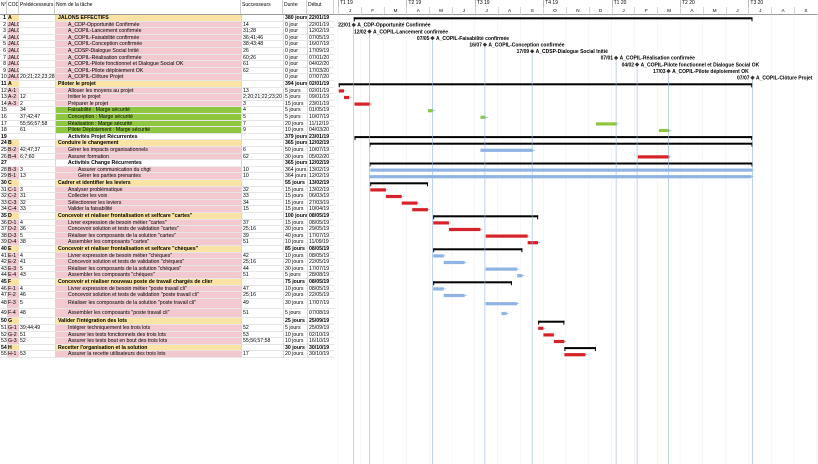  I want to click on row-task-name: A_COPIL-Faisabilité confirmée, so click(148, 38).